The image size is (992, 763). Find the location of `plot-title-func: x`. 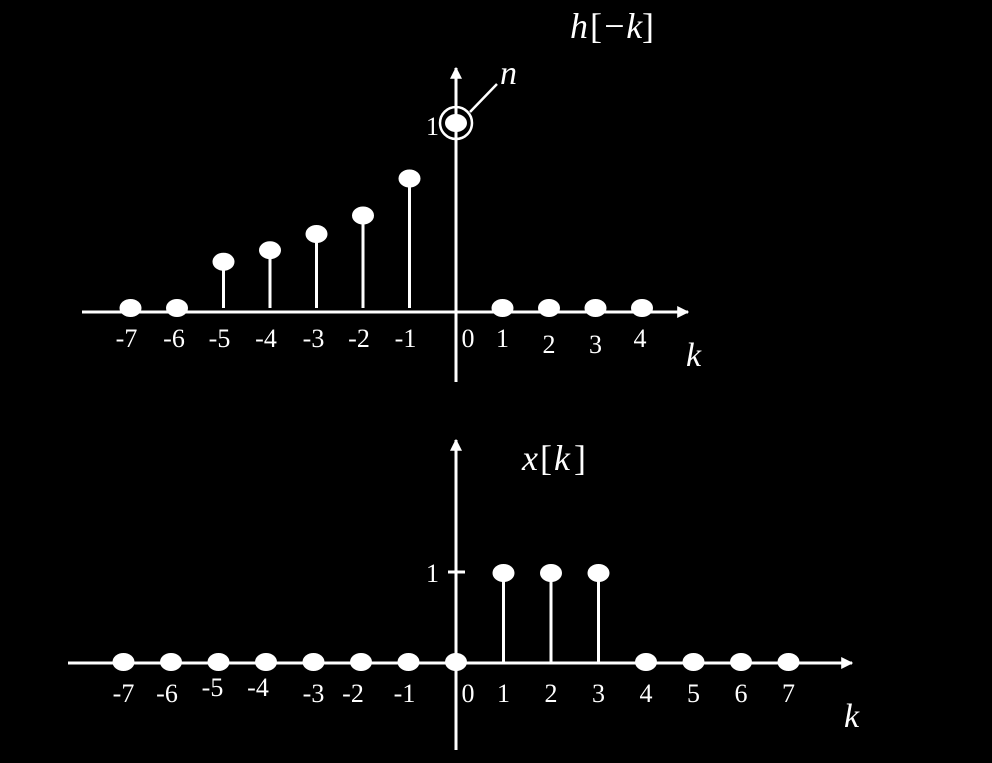

plot-title-func: x is located at coordinates (529, 458).